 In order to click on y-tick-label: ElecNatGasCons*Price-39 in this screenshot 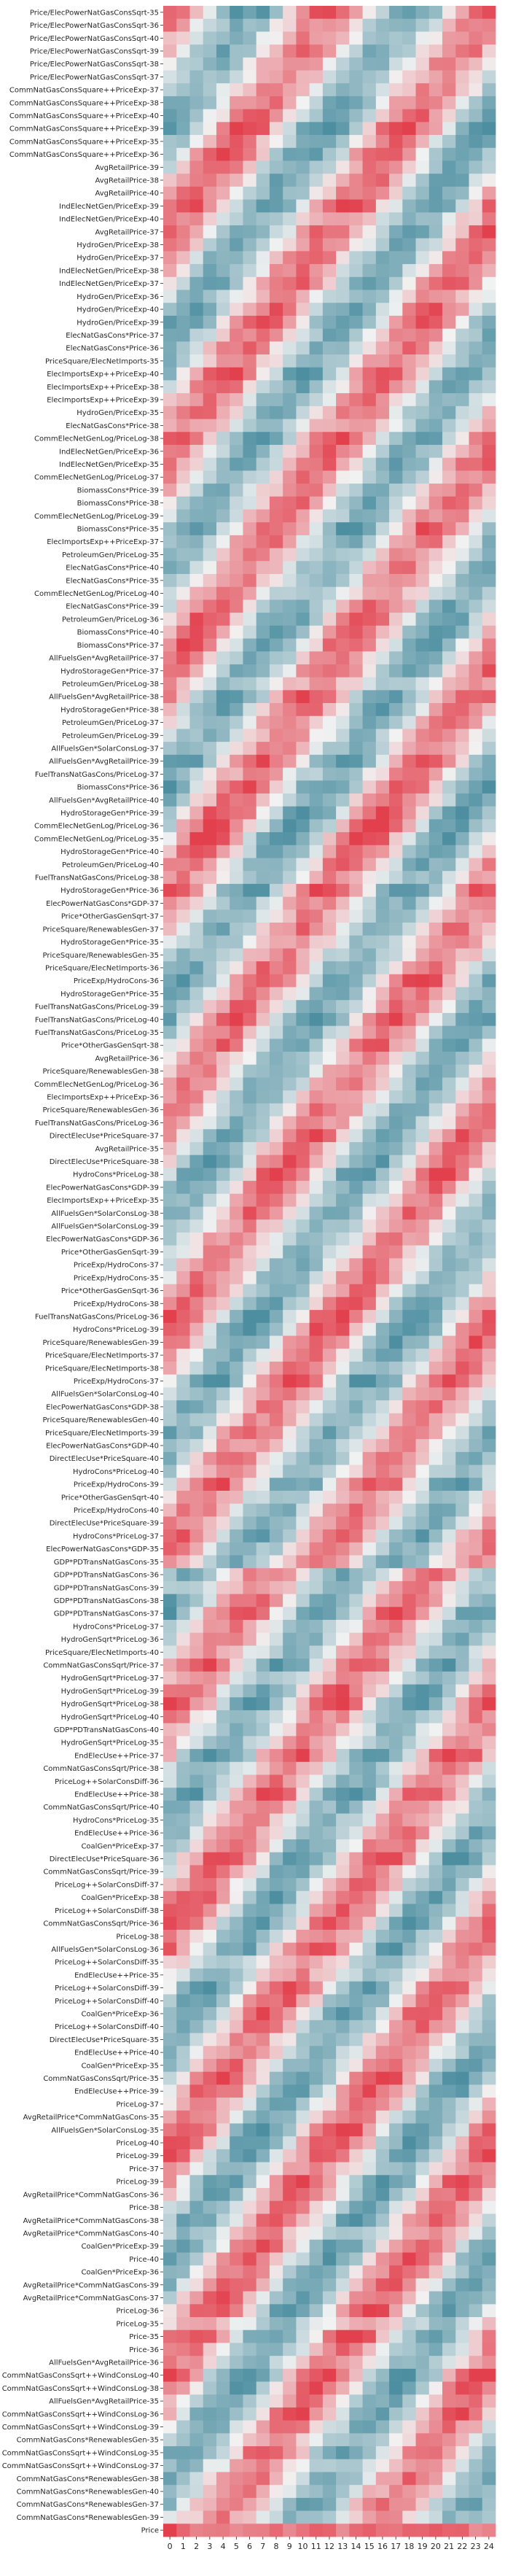, I will do `click(112, 607)`.